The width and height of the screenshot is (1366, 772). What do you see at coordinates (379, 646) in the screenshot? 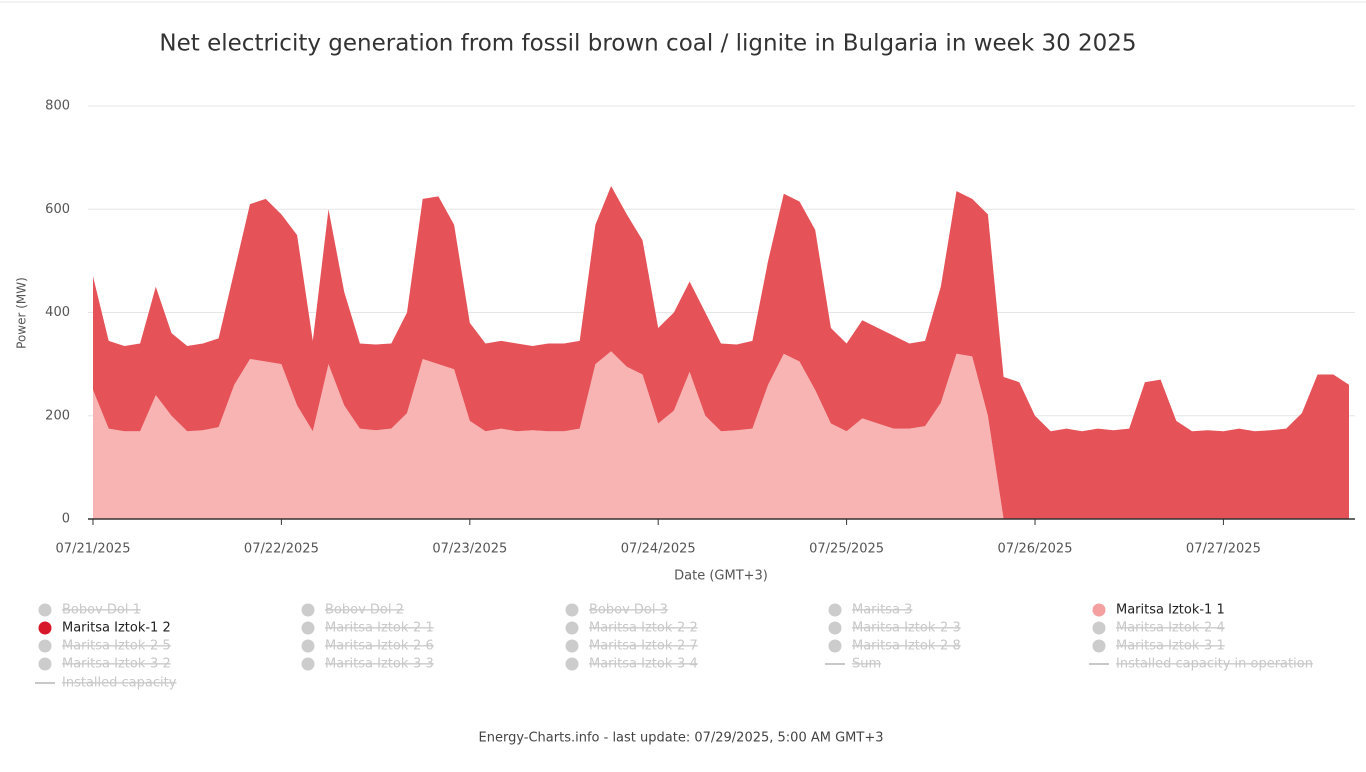
I see `legend-label: Maritsa Iztok-2 6` at bounding box center [379, 646].